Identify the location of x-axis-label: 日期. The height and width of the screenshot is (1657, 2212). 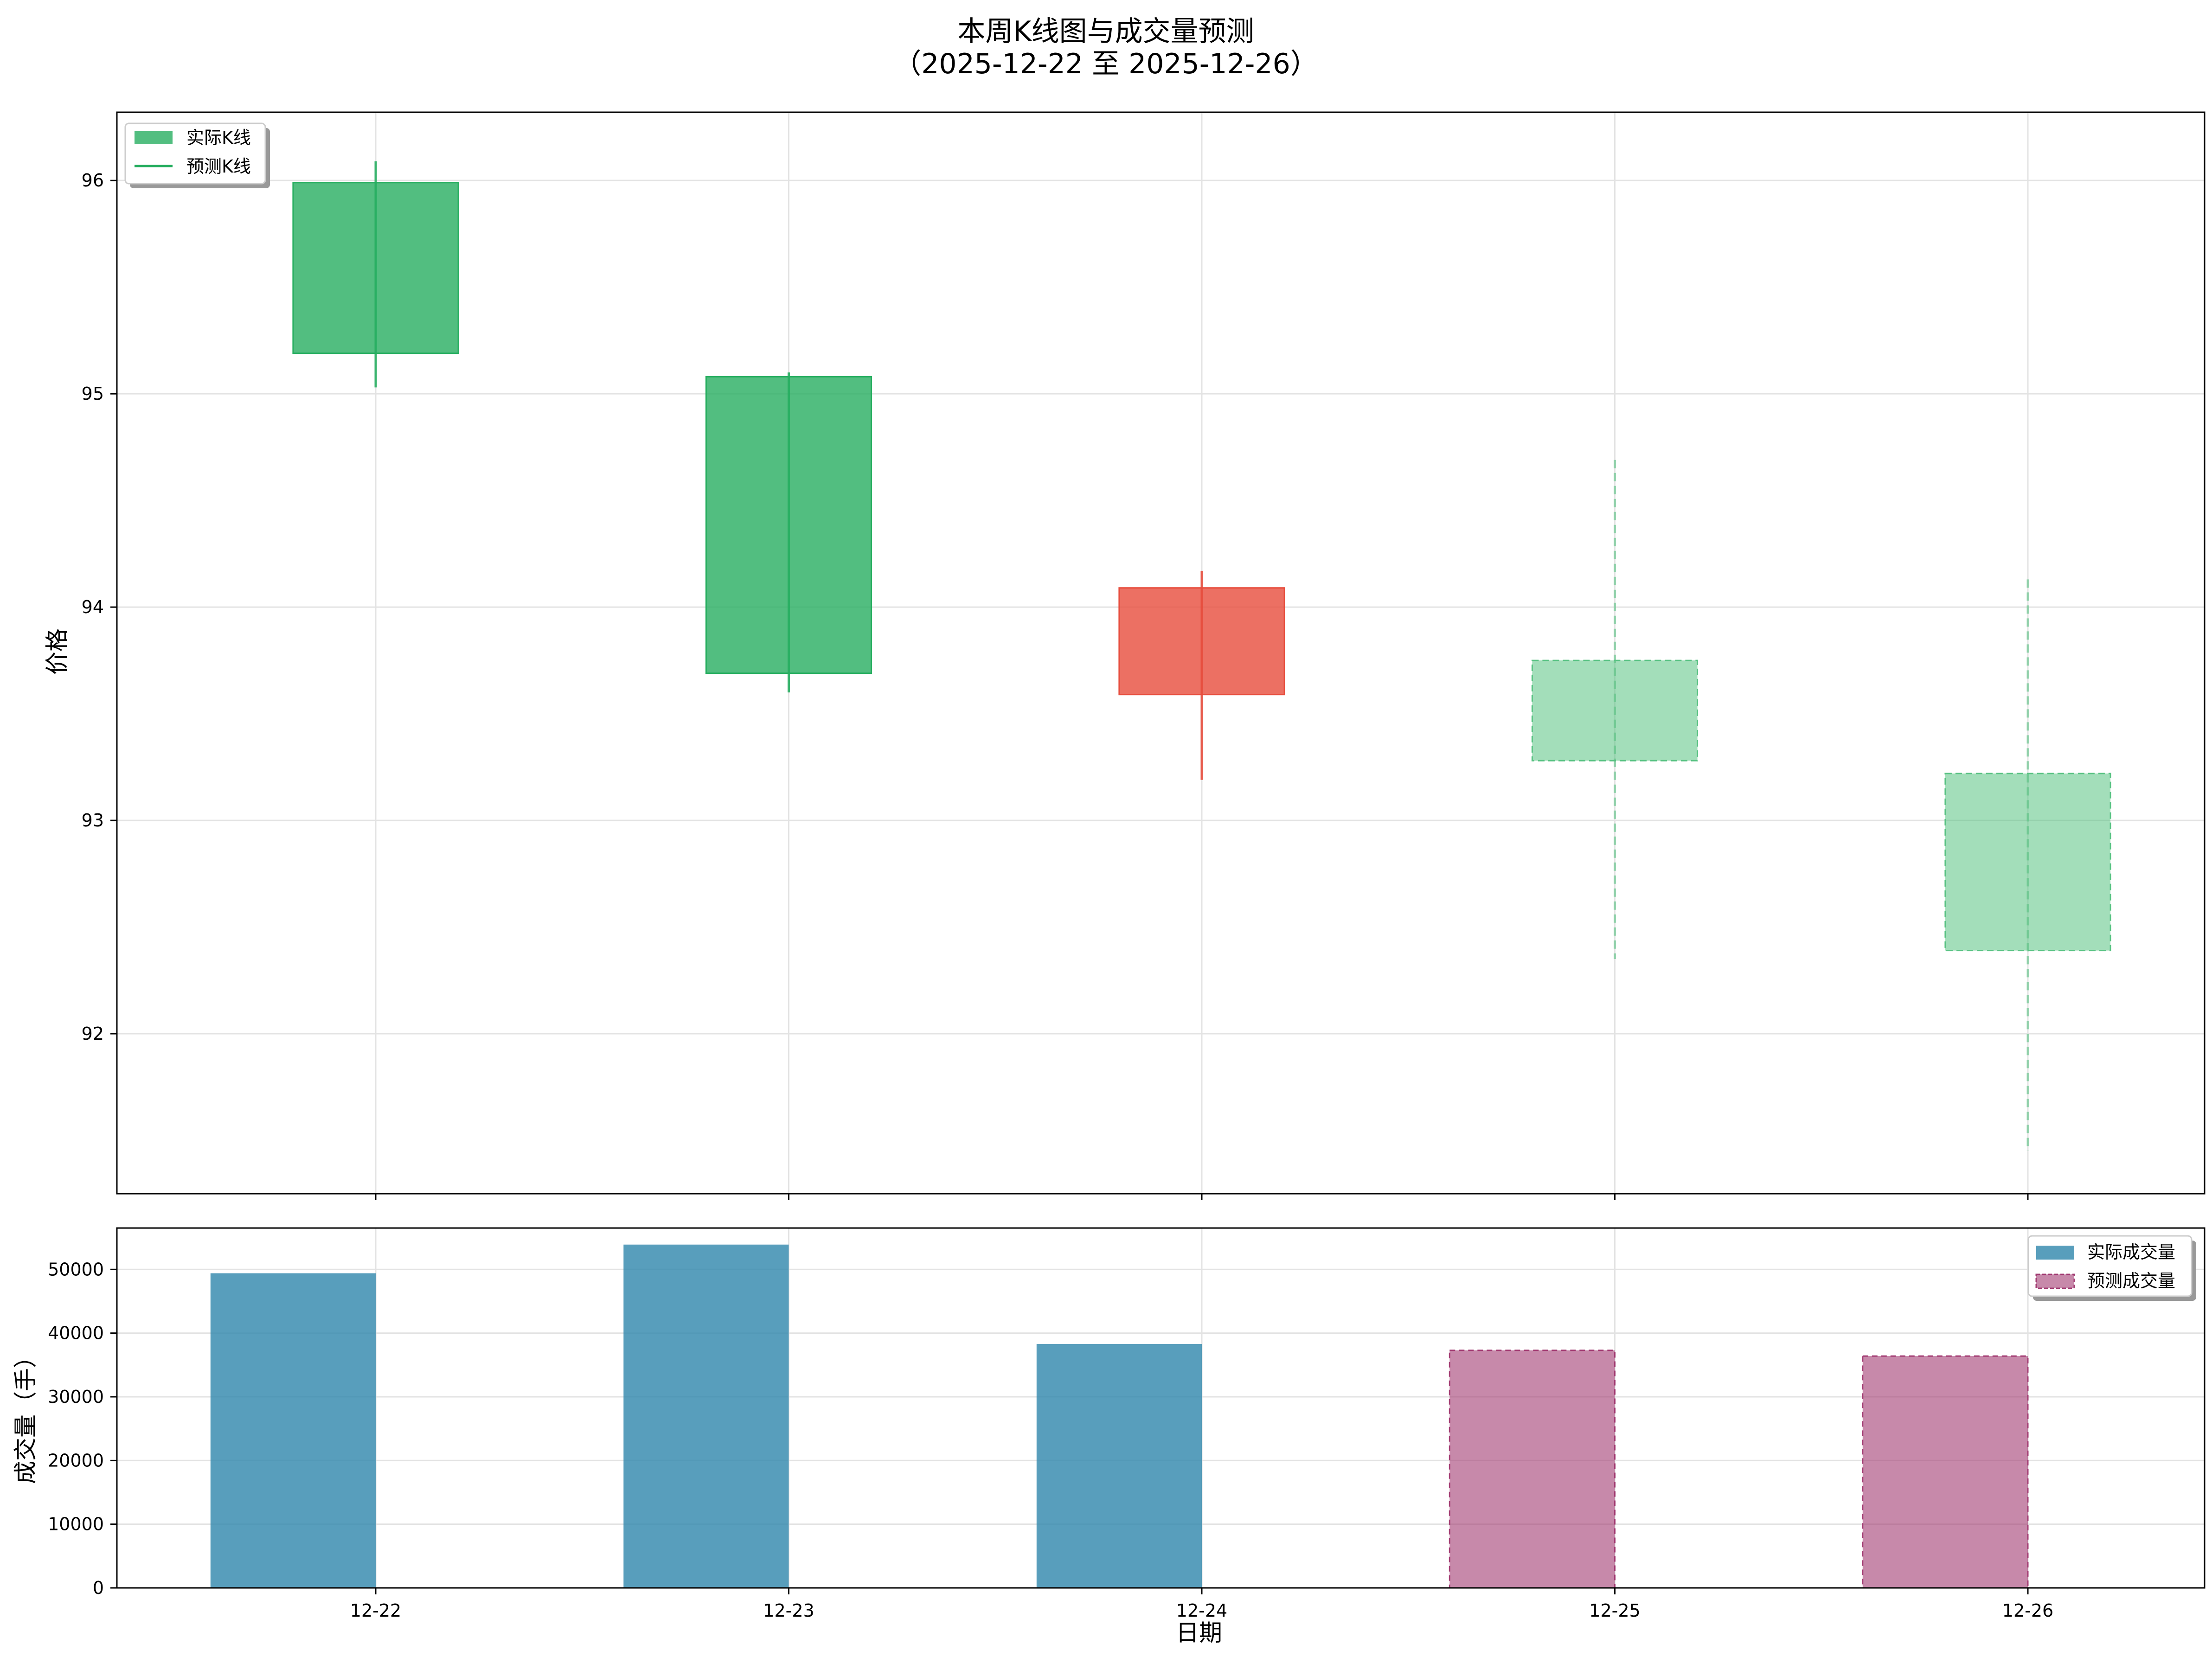
(1199, 1632).